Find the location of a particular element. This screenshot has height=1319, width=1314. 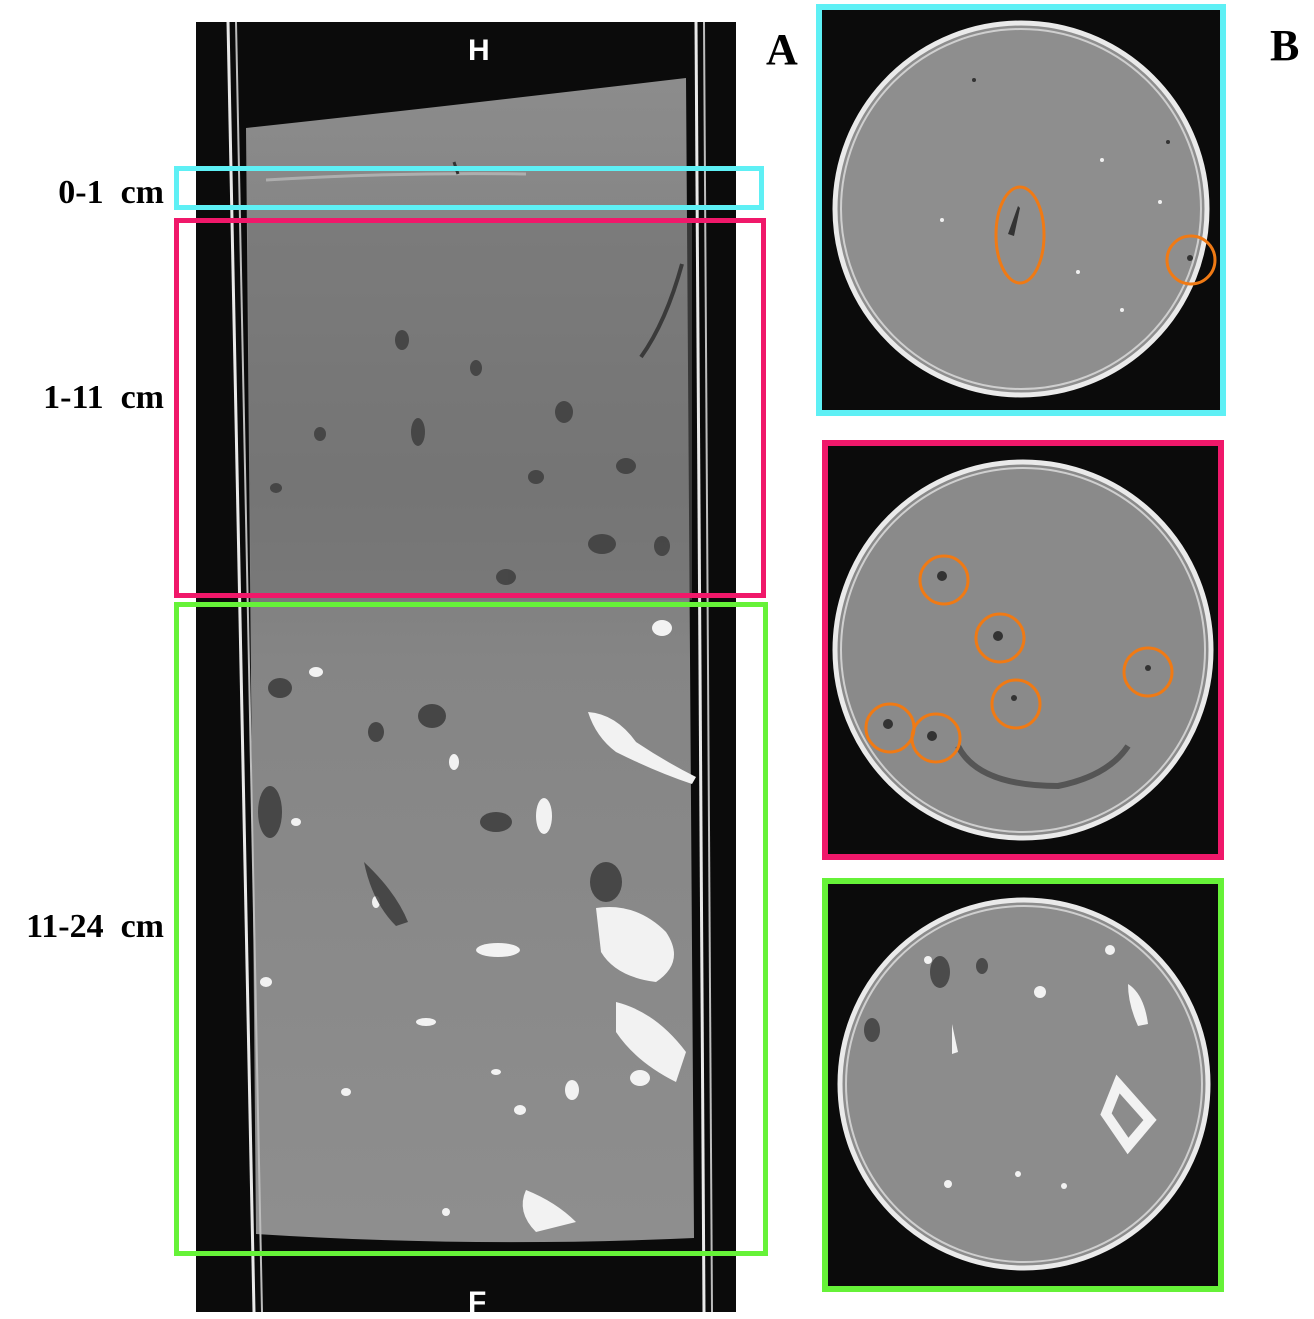

panel-label-b: B is located at coordinates (1285, 45).